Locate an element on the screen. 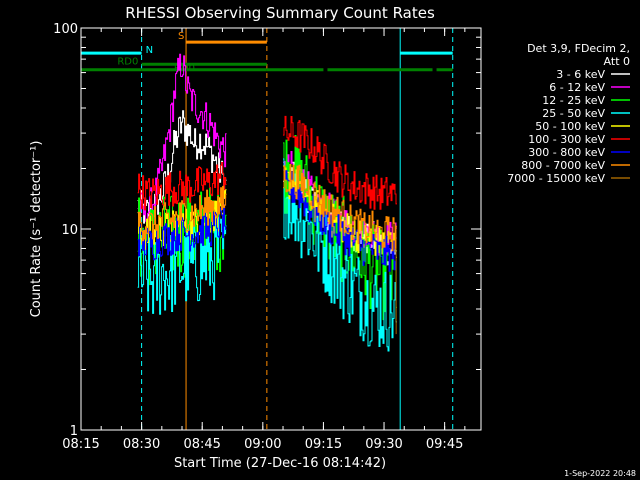  chart-title: RHESSI Observing Summary Count Rates is located at coordinates (280, 13).